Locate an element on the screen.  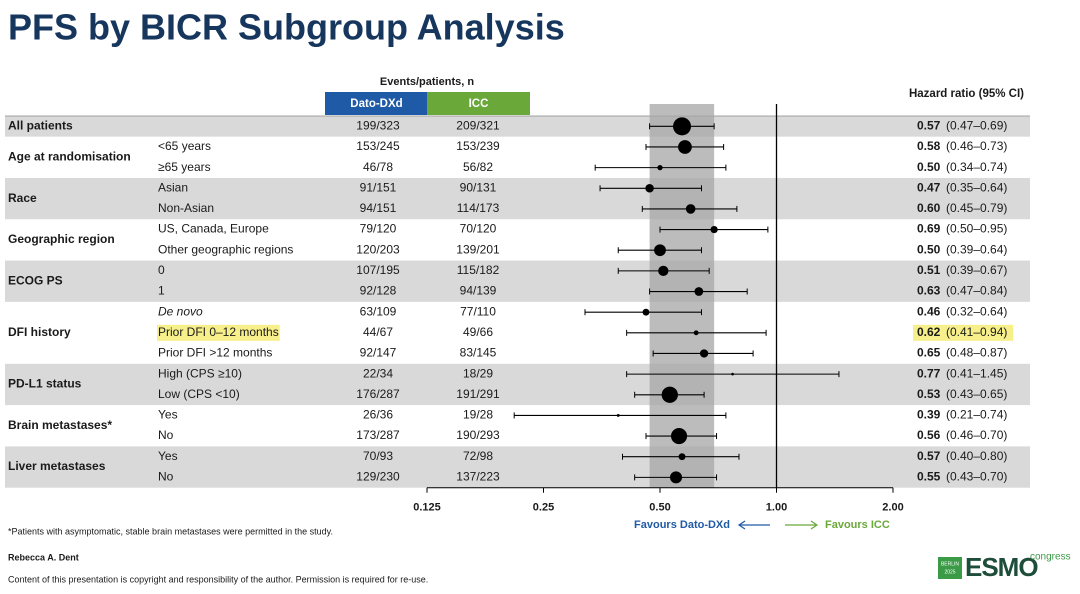
hr-value: 0.63 is located at coordinates (929, 291).